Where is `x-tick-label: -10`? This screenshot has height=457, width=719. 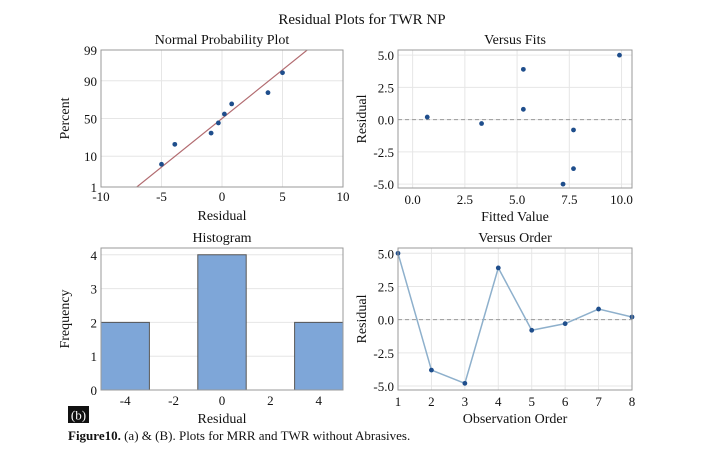
x-tick-label: -10 is located at coordinates (100, 196).